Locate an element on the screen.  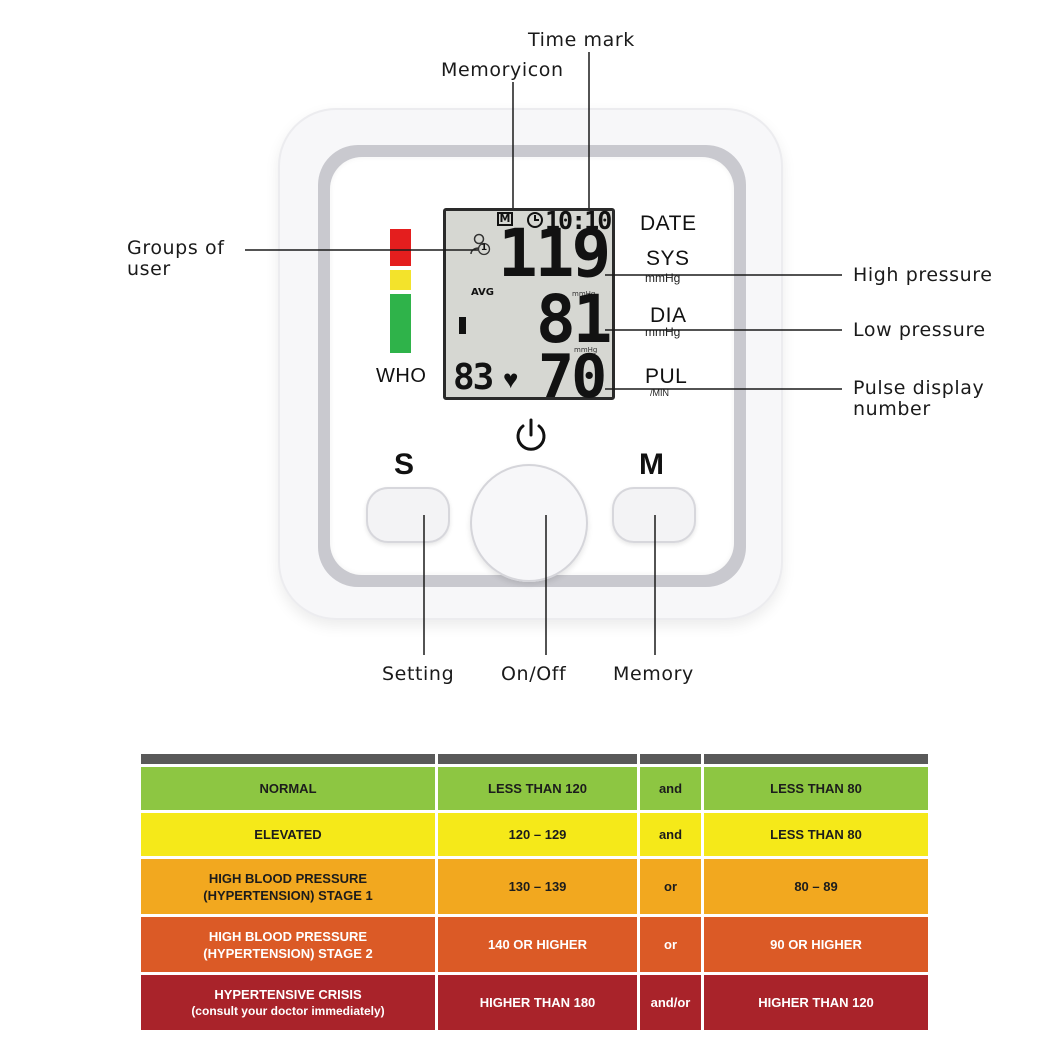
callout-memory: Memory is located at coordinates (653, 674).